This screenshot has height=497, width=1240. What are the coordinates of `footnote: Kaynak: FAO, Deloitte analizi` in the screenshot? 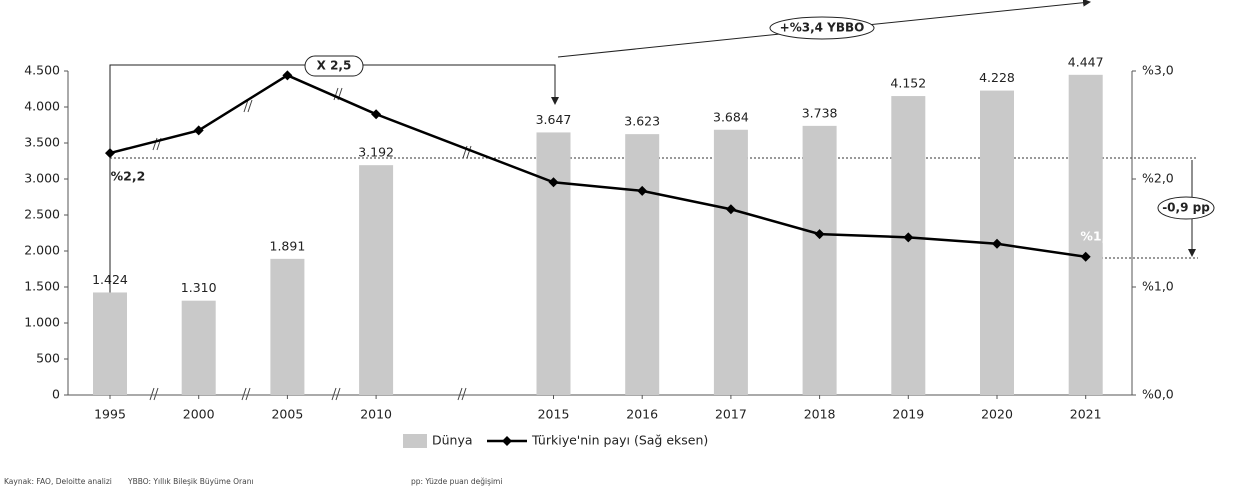 It's located at (58, 481).